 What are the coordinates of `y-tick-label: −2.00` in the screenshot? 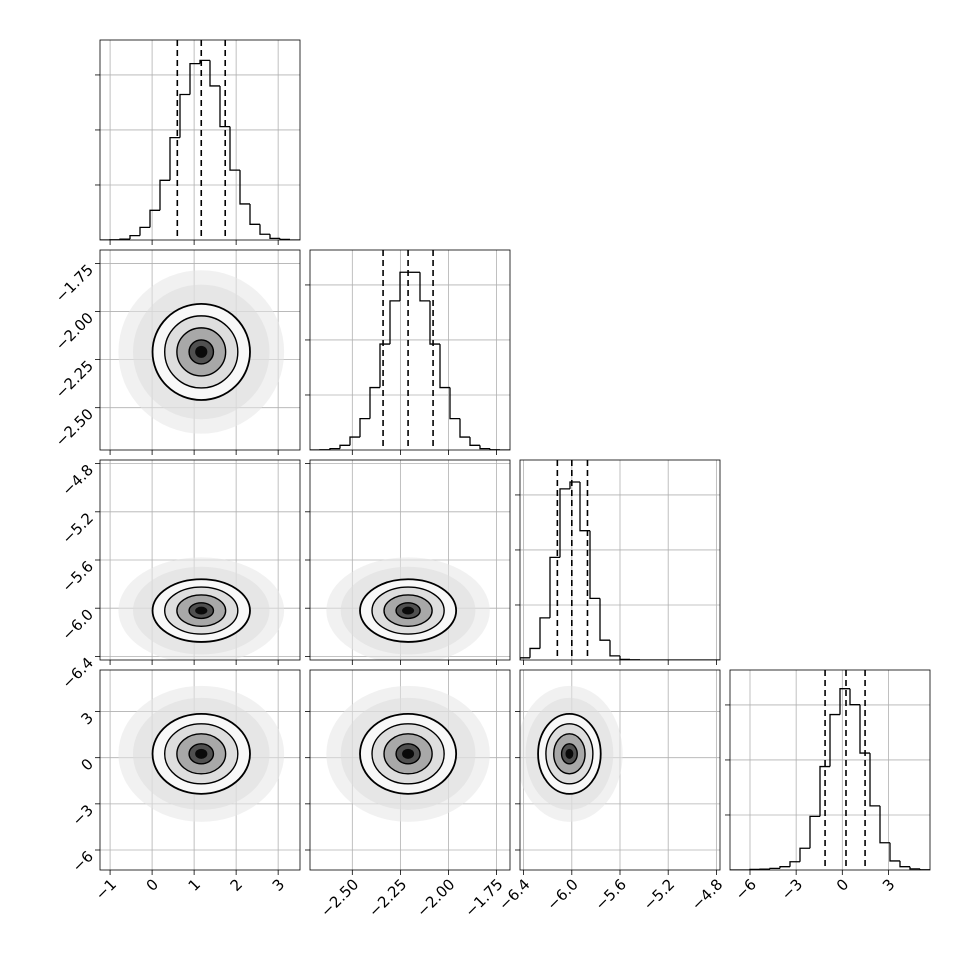 It's located at (74, 331).